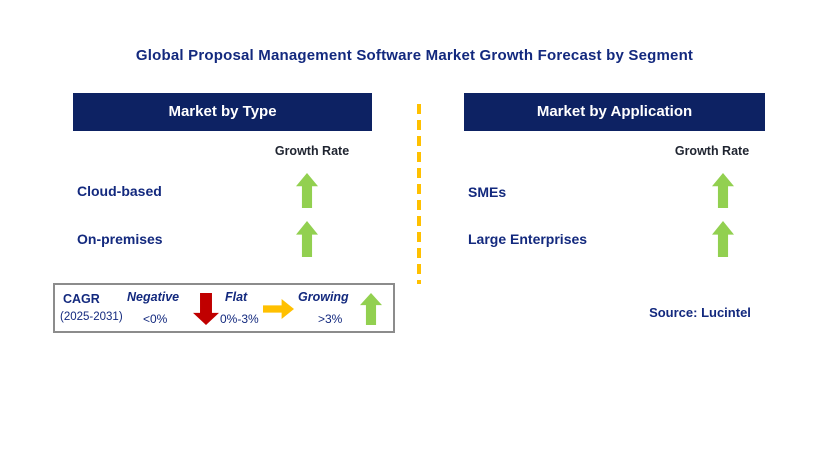 This screenshot has height=460, width=829. I want to click on legend-flat-range: 0%-3%, so click(239, 319).